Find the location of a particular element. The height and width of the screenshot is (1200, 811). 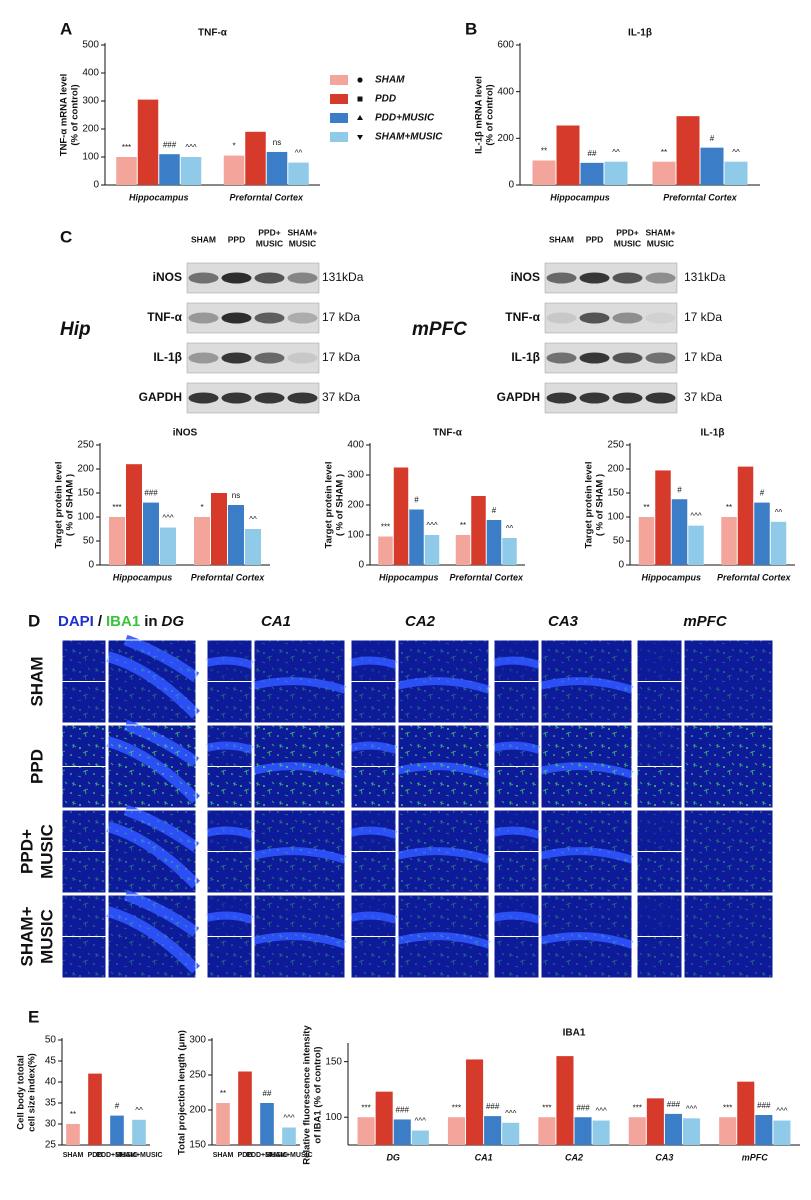

x-tick-label: CA1 is located at coordinates (484, 1157).